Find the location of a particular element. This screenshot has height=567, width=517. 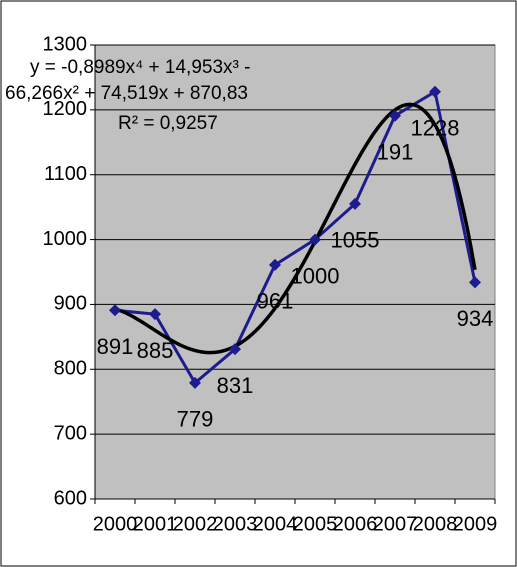

y-tick-label: 1000 is located at coordinates (65, 239).